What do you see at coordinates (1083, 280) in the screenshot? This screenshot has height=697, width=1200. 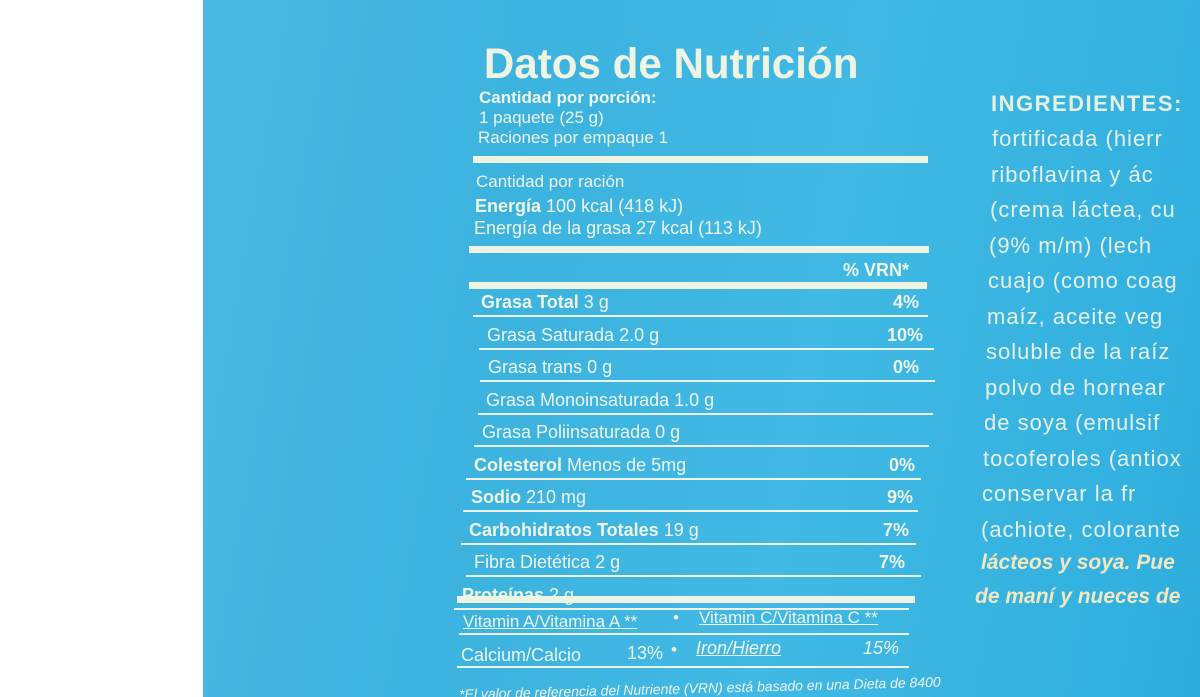 I see `ingredient-line: cuajo (como coag` at bounding box center [1083, 280].